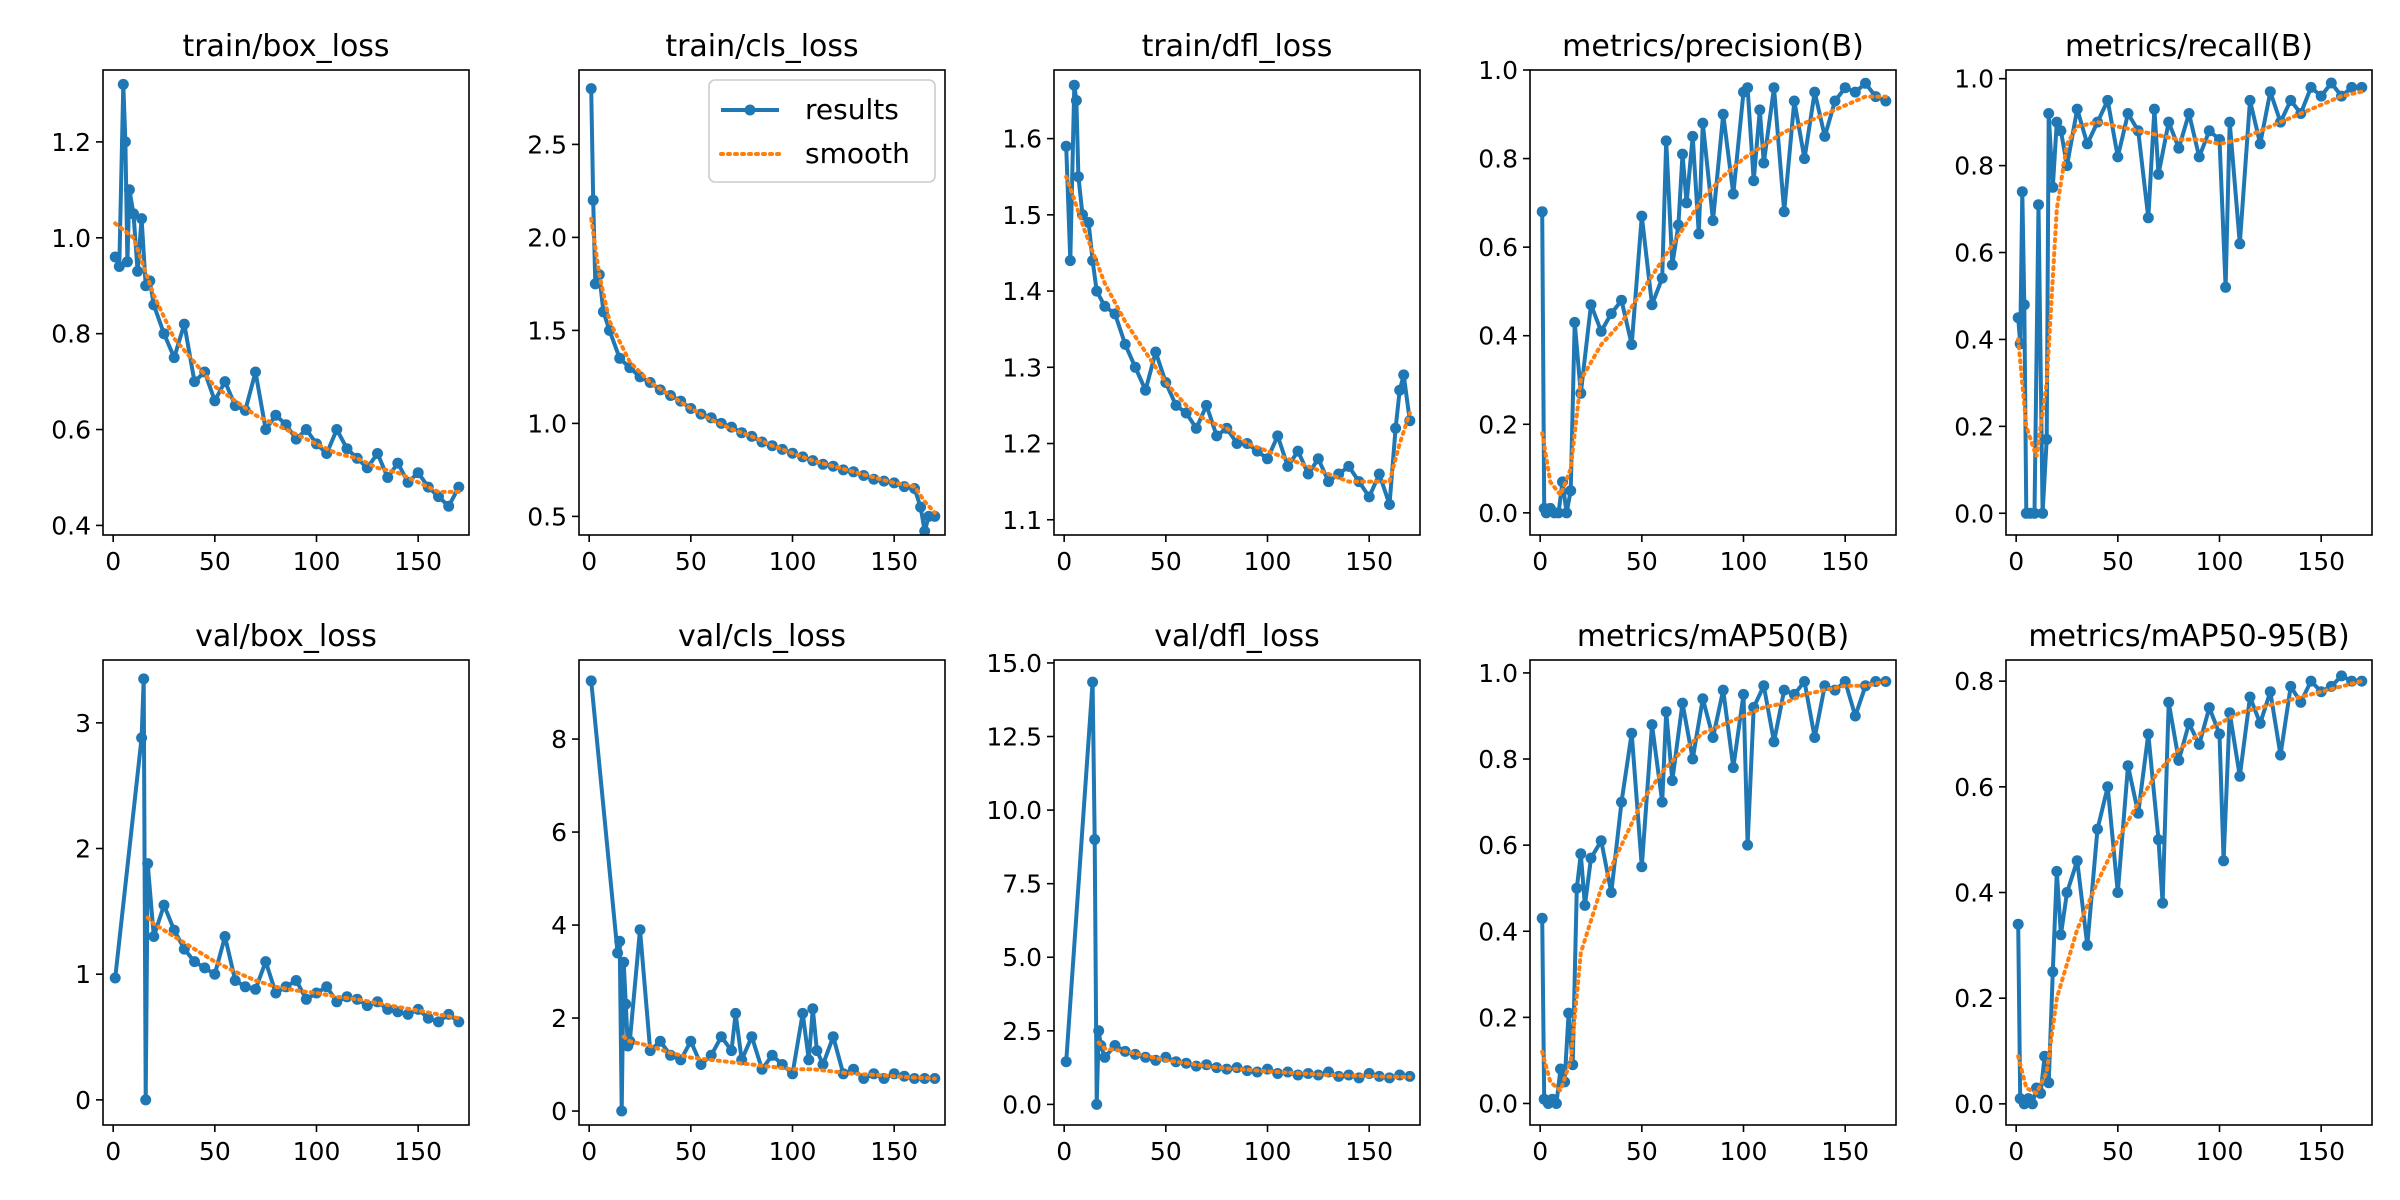  Describe the element at coordinates (1974, 166) in the screenshot. I see `y-tick-label: 0.8` at that location.